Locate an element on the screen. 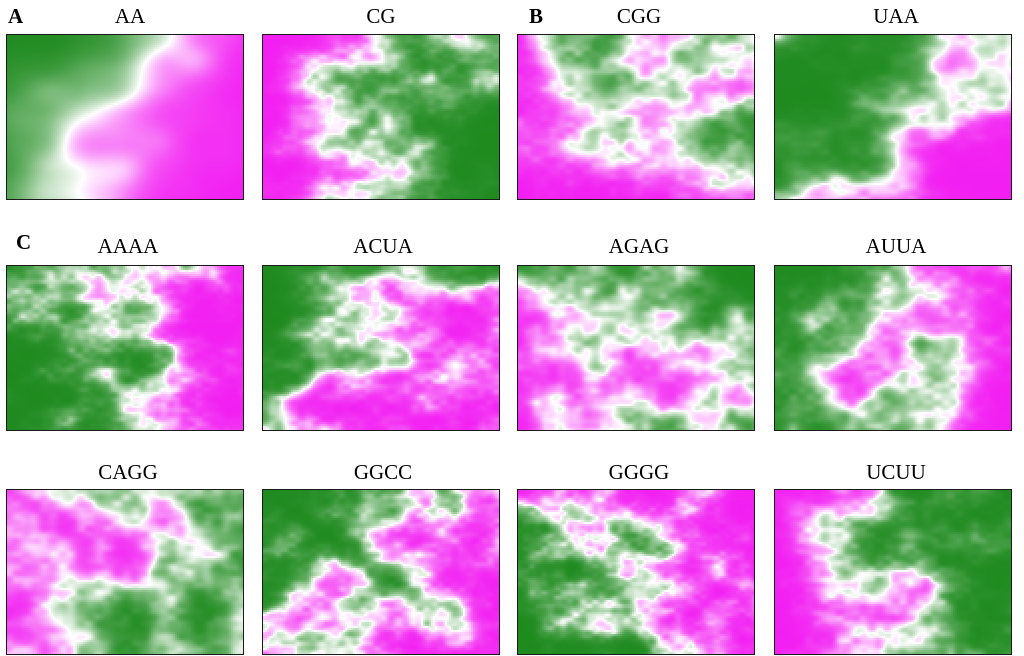  feature-map-aaaa-canvas is located at coordinates (125, 348).